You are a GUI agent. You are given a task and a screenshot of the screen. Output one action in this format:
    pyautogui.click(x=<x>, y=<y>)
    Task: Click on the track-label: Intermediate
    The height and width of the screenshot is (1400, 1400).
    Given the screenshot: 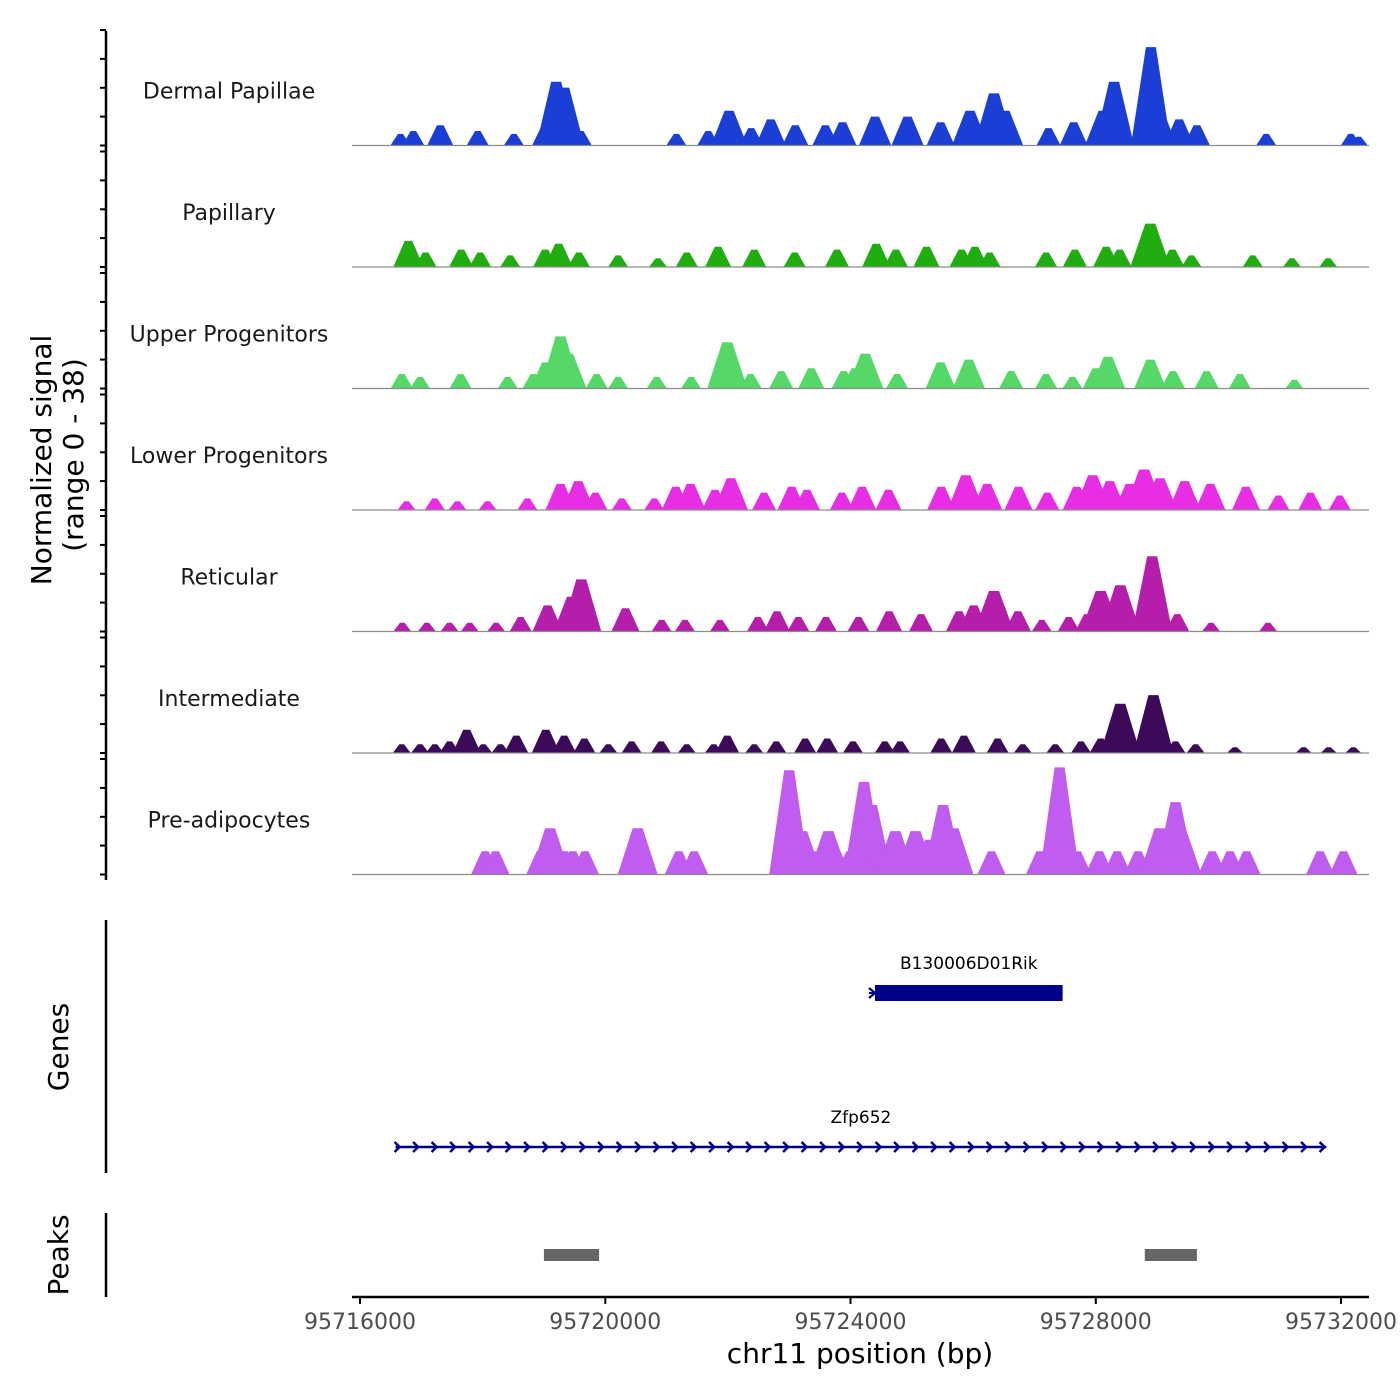 What is the action you would take?
    pyautogui.click(x=229, y=699)
    